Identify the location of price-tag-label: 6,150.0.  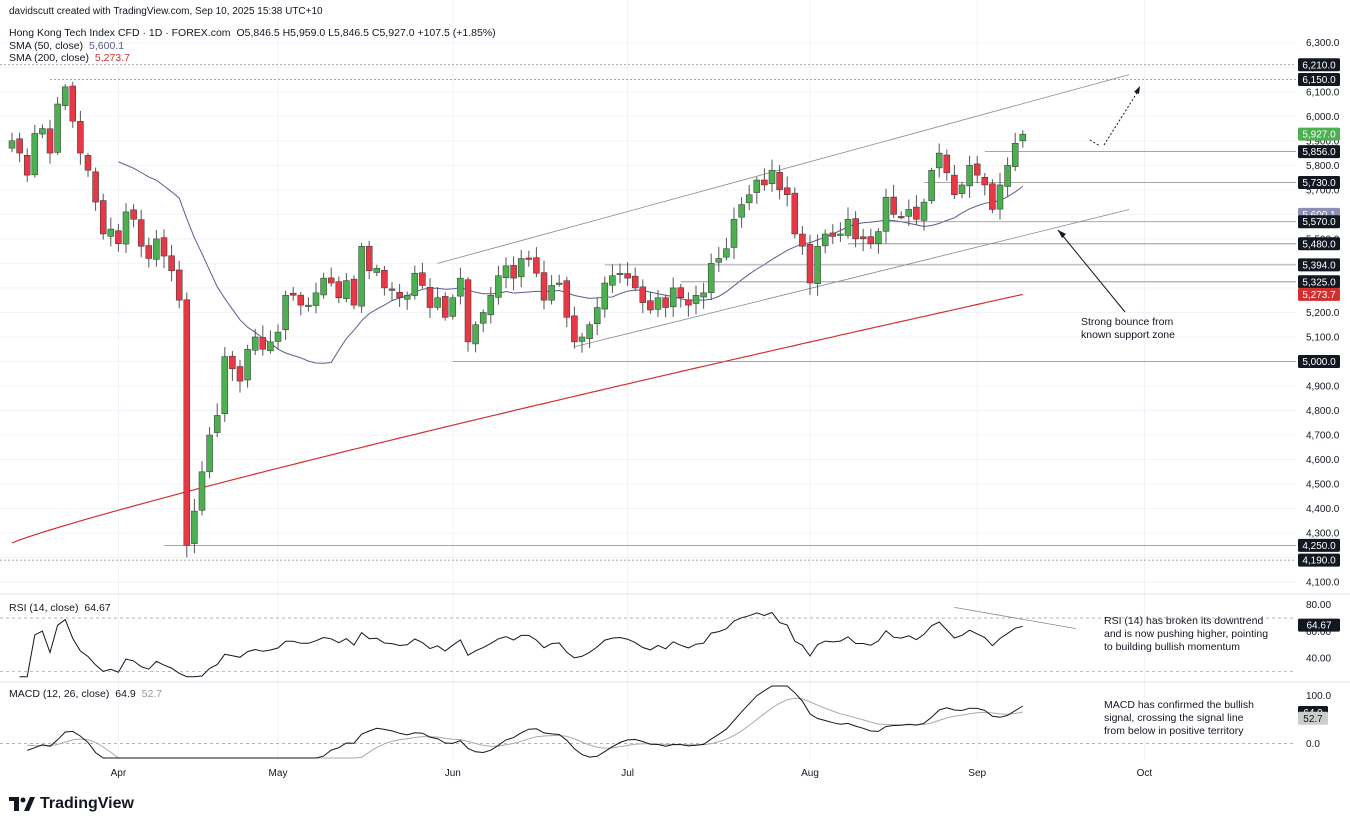
(1319, 80).